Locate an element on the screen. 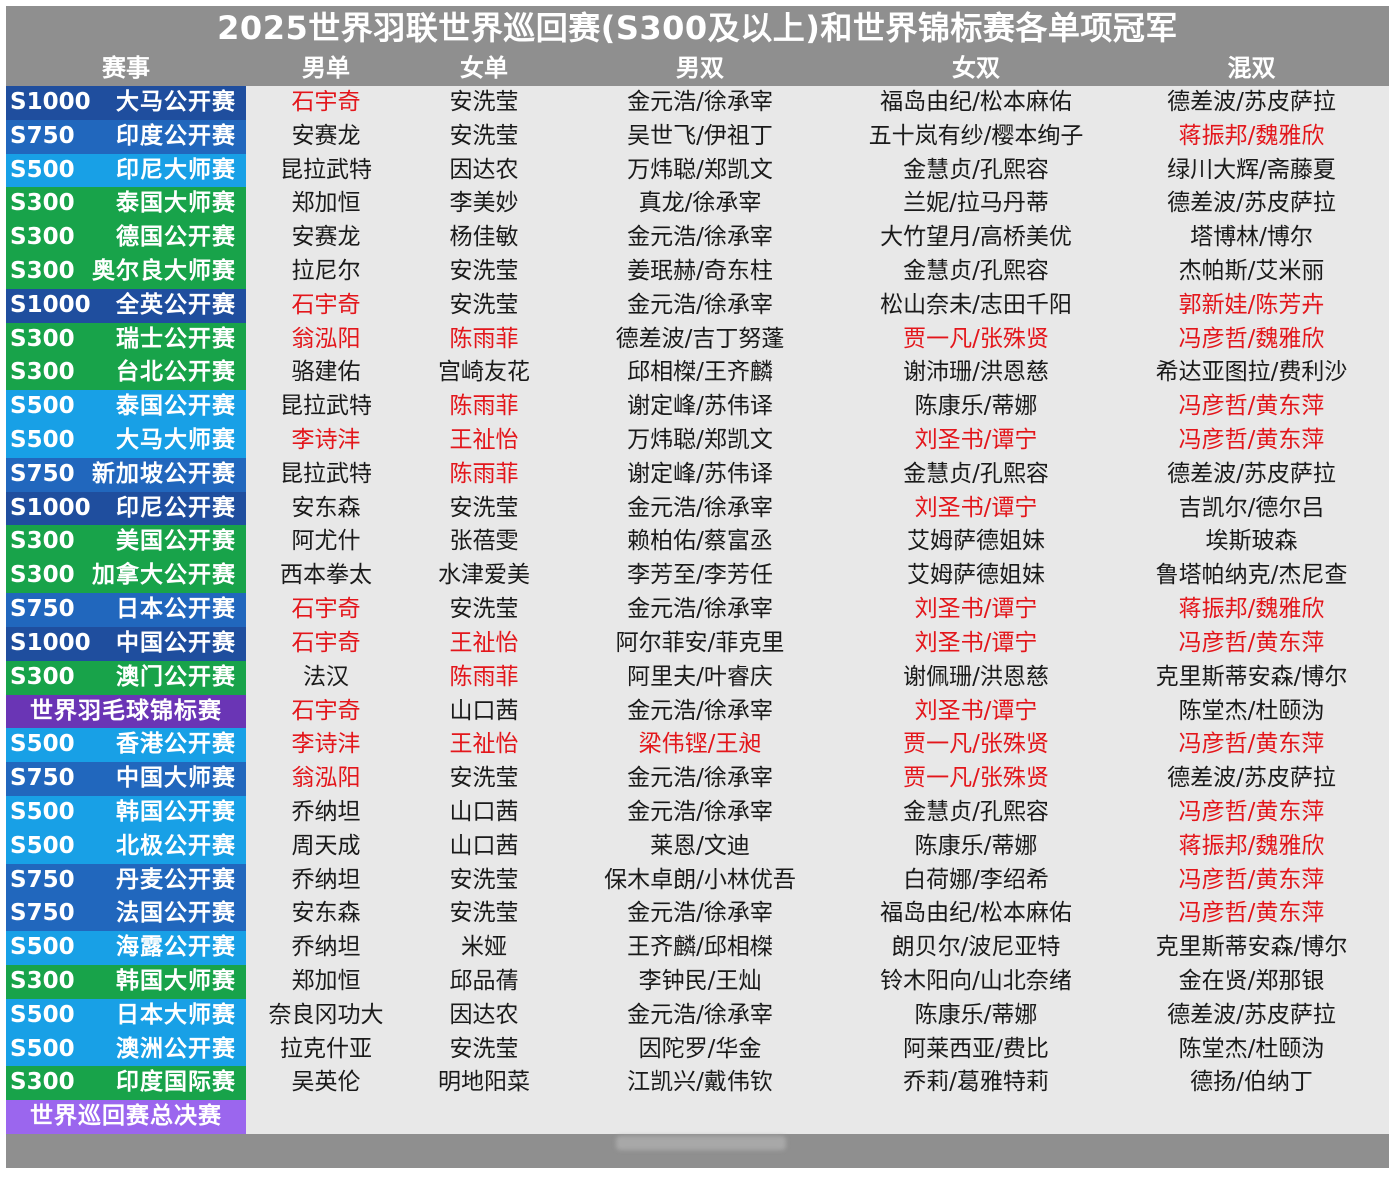  table-row: S300 澳门公开赛 法汉 陈雨菲 阿里夫/叶睿庆 谢佩珊/洪恩慈 克里斯蒂安森/博尔 is located at coordinates (697, 677).